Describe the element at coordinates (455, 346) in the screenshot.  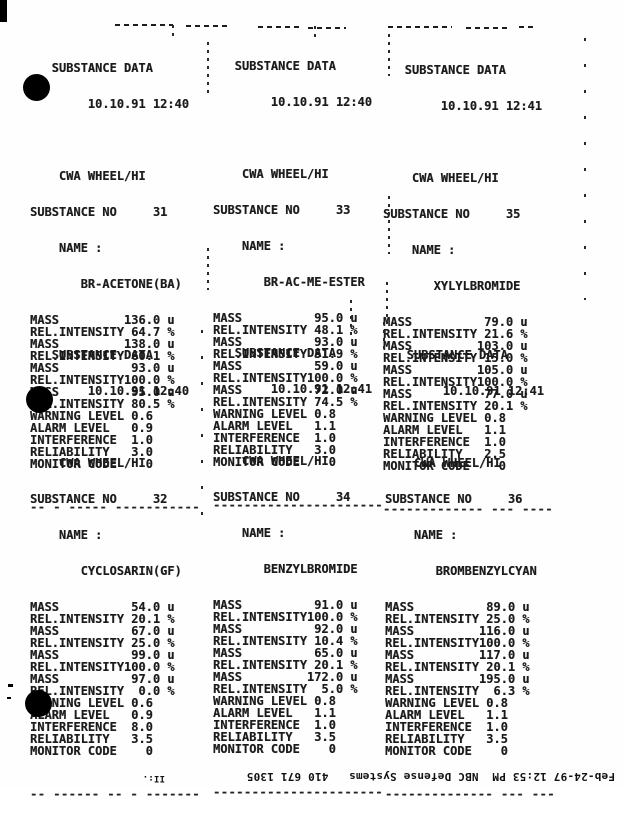
I see `mass-row: MASS 103.0 u` at that location.